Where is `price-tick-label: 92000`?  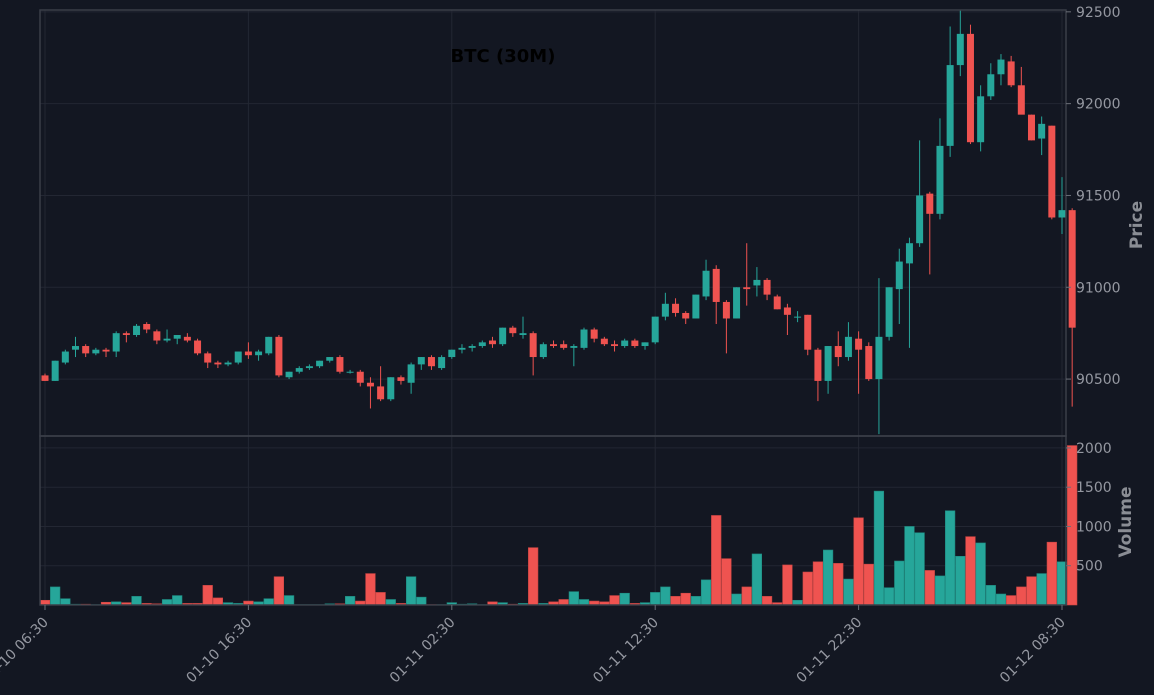 price-tick-label: 92000 is located at coordinates (1098, 105).